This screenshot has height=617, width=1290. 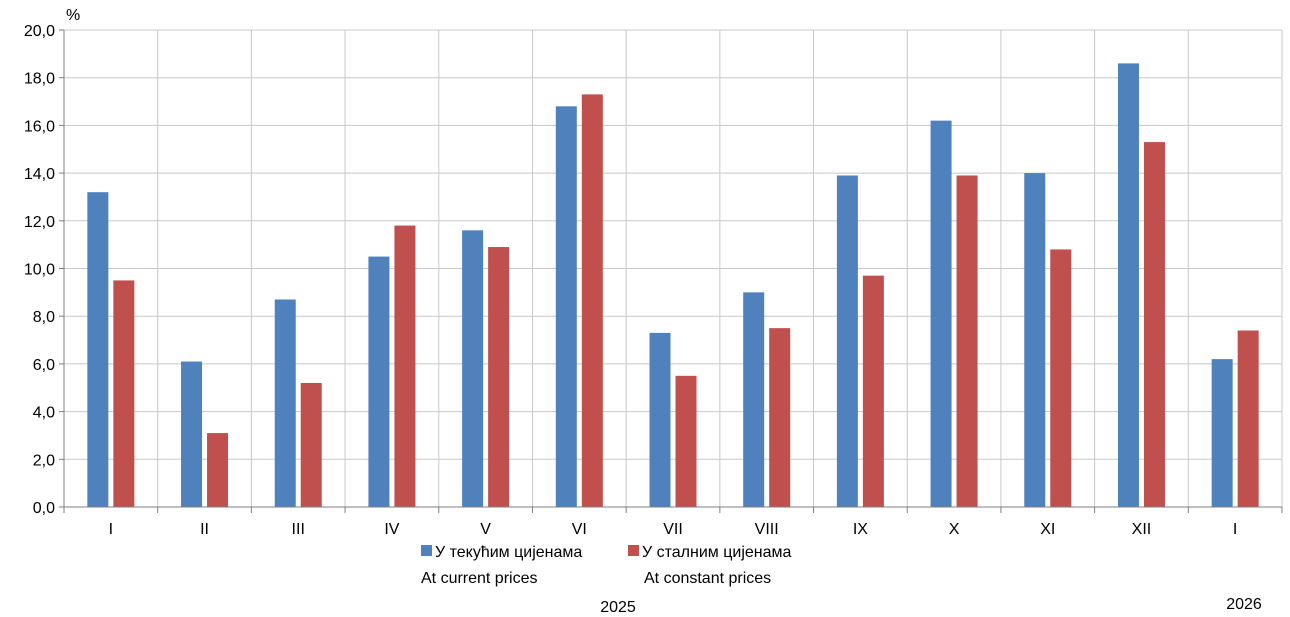 What do you see at coordinates (1047, 529) in the screenshot?
I see `x-tick-label: XI` at bounding box center [1047, 529].